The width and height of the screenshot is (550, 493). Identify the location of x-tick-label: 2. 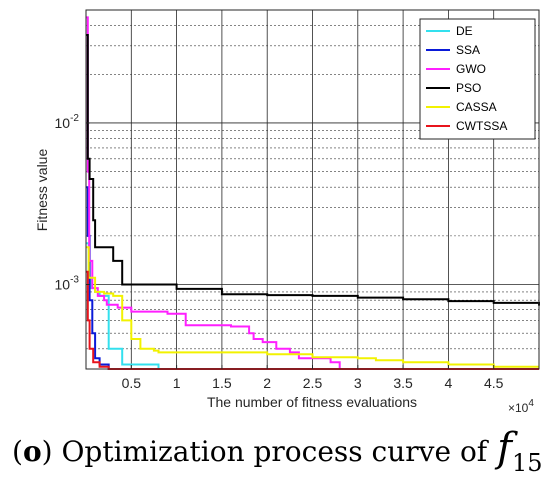
(267, 383).